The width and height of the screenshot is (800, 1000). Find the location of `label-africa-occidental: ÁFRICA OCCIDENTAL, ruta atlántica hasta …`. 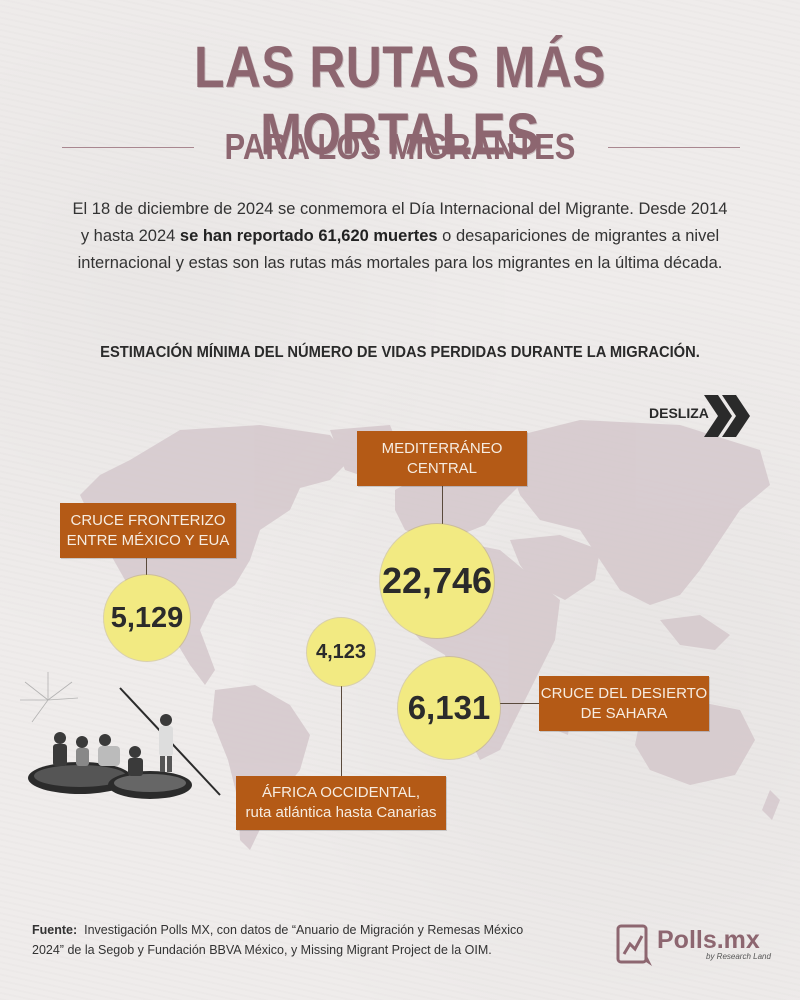

label-africa-occidental: ÁFRICA OCCIDENTAL, ruta atlántica hasta … is located at coordinates (341, 803).